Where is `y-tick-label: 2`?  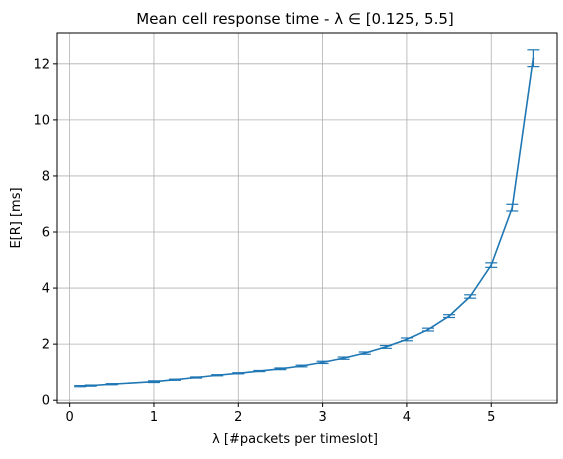
y-tick-label: 2 is located at coordinates (46, 345).